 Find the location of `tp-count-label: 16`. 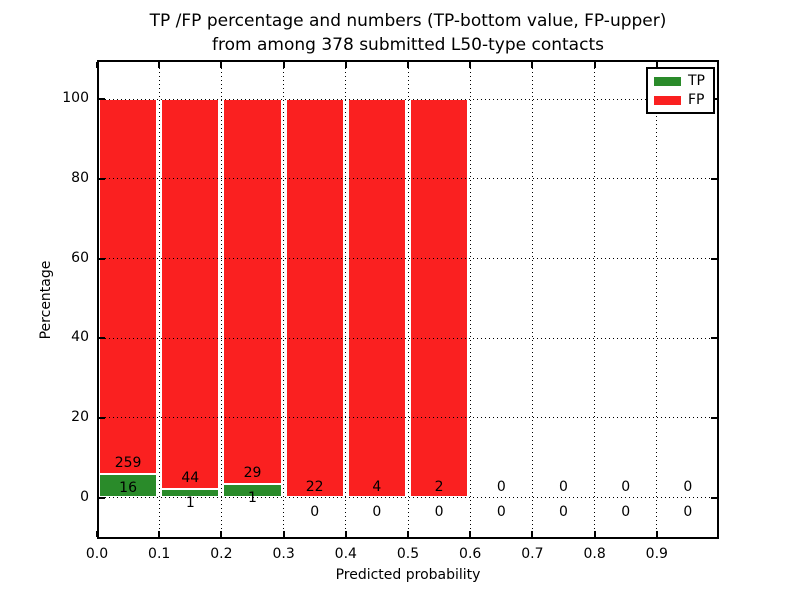

tp-count-label: 16 is located at coordinates (128, 488).